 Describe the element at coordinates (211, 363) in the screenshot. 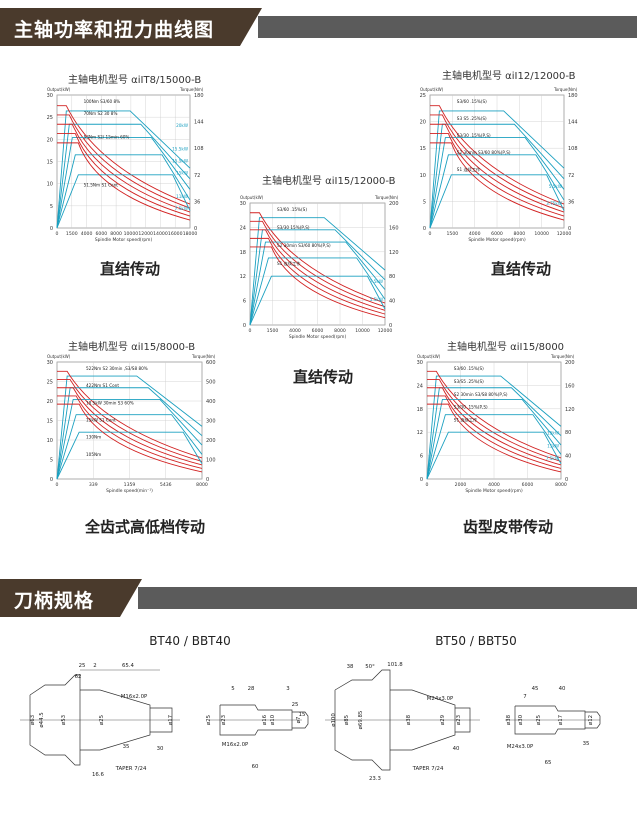

I see `y2-tick-label: 600` at that location.